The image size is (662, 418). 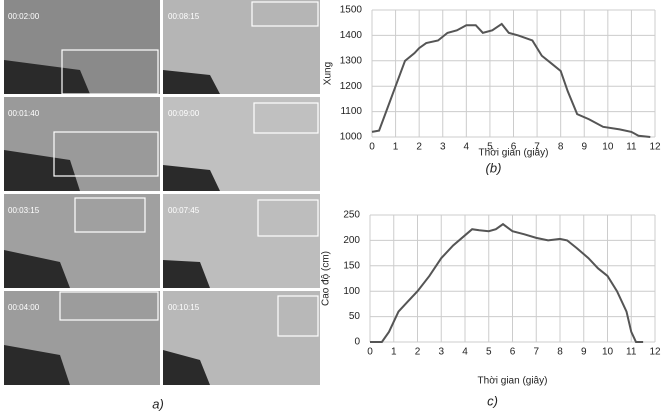 I want to click on timestamp: 00:07:45, so click(x=184, y=210).